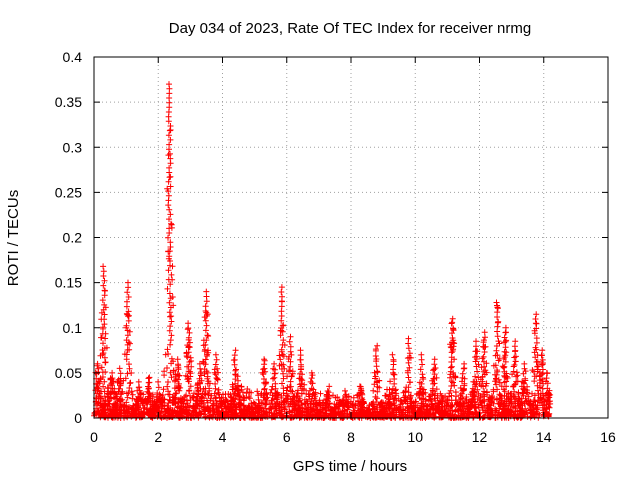 The width and height of the screenshot is (640, 480). Describe the element at coordinates (73, 238) in the screenshot. I see `y-tick-label: 0.2` at that location.